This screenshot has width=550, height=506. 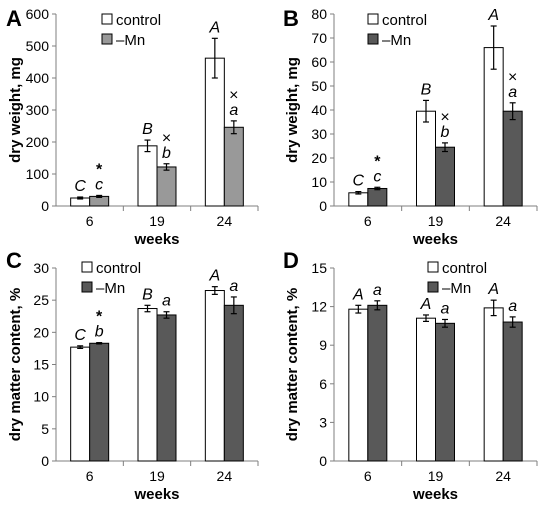 What do you see at coordinates (319, 86) in the screenshot?
I see `y-tick-label: 50` at bounding box center [319, 86].